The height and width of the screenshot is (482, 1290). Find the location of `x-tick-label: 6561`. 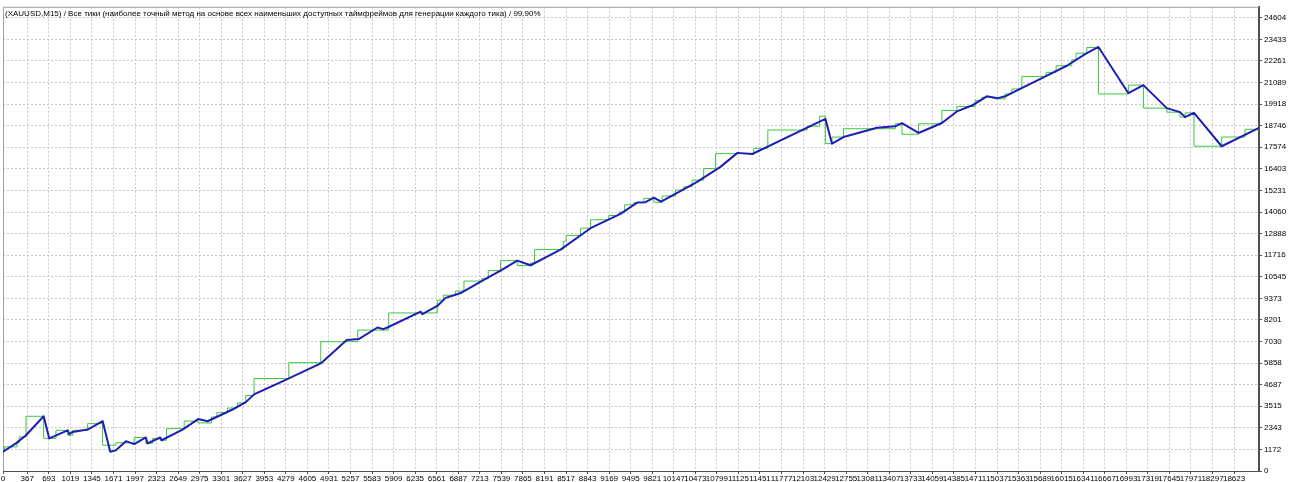

x-tick-label: 6561 is located at coordinates (437, 478).